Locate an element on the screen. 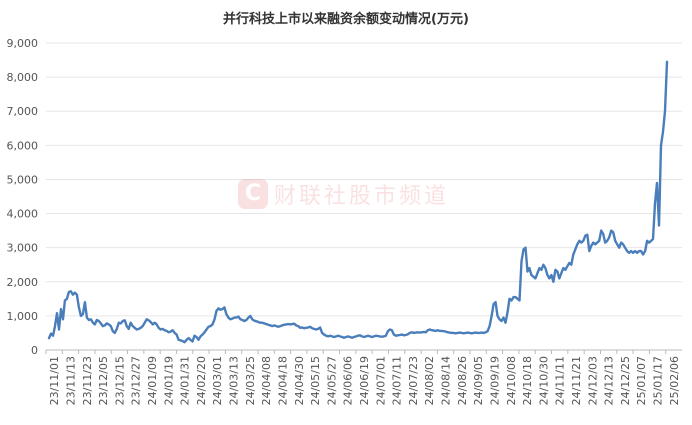  y-tick-label: 0 is located at coordinates (34, 350).